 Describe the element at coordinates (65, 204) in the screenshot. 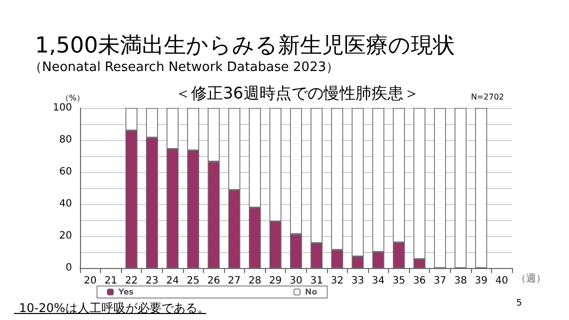

I see `y-tick-label: 40` at that location.